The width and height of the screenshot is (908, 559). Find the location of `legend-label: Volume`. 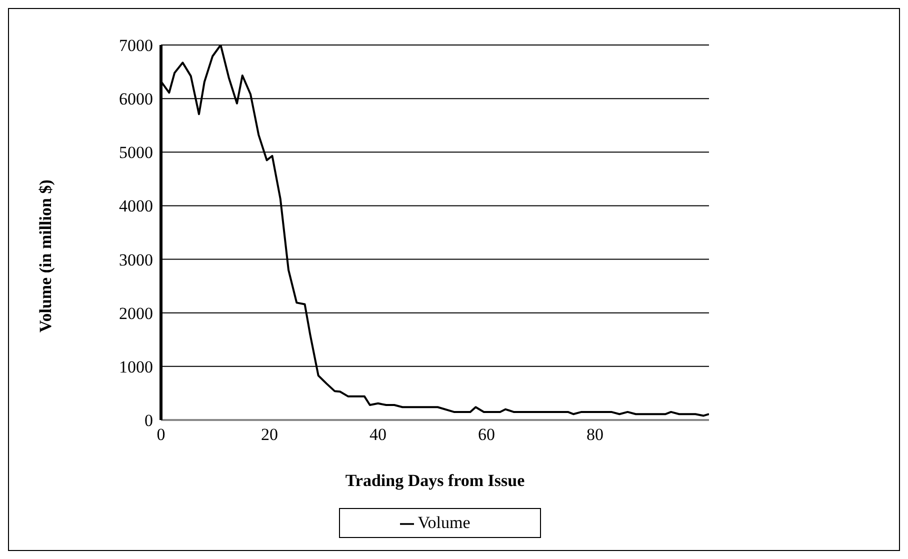

legend-label: Volume is located at coordinates (444, 522).